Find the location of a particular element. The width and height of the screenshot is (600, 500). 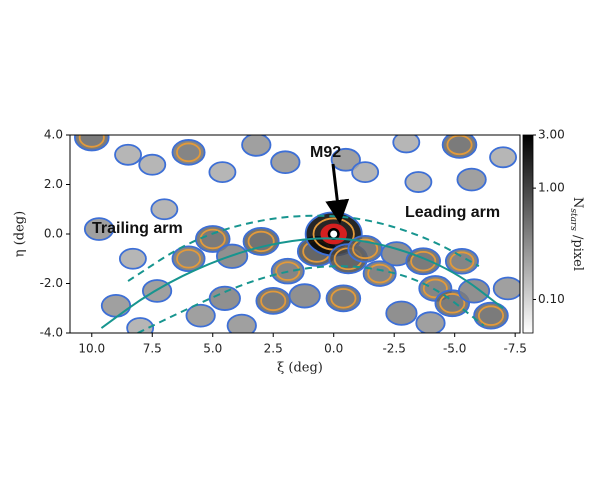

x-tick-label: 2.5 is located at coordinates (273, 349).